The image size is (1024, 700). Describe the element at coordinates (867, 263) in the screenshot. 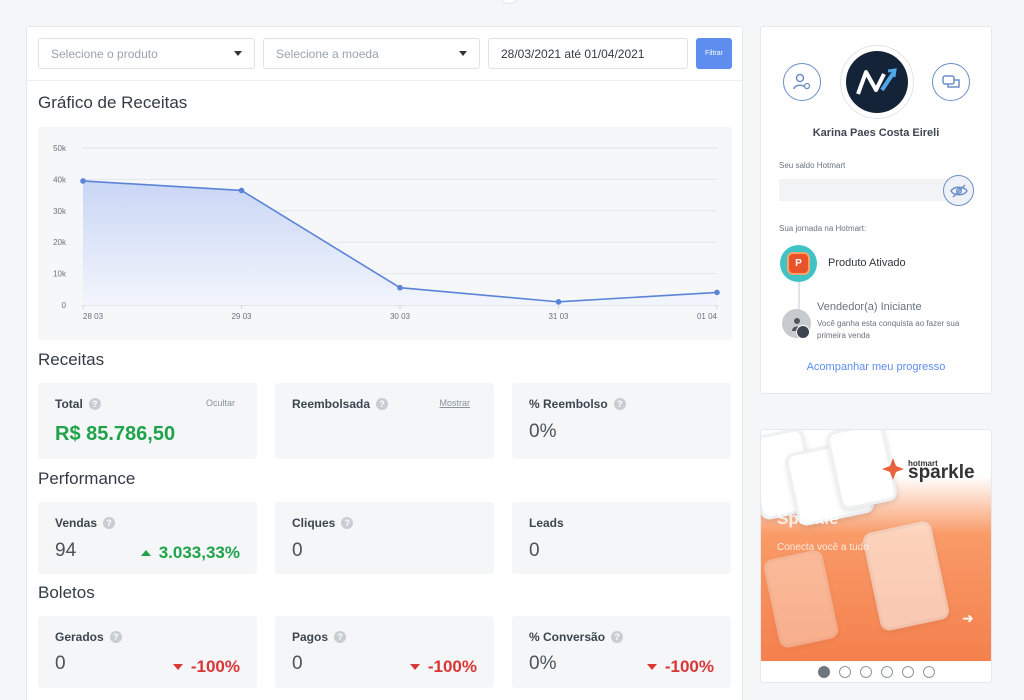

I see `journey-step-1: Produto Ativado` at that location.